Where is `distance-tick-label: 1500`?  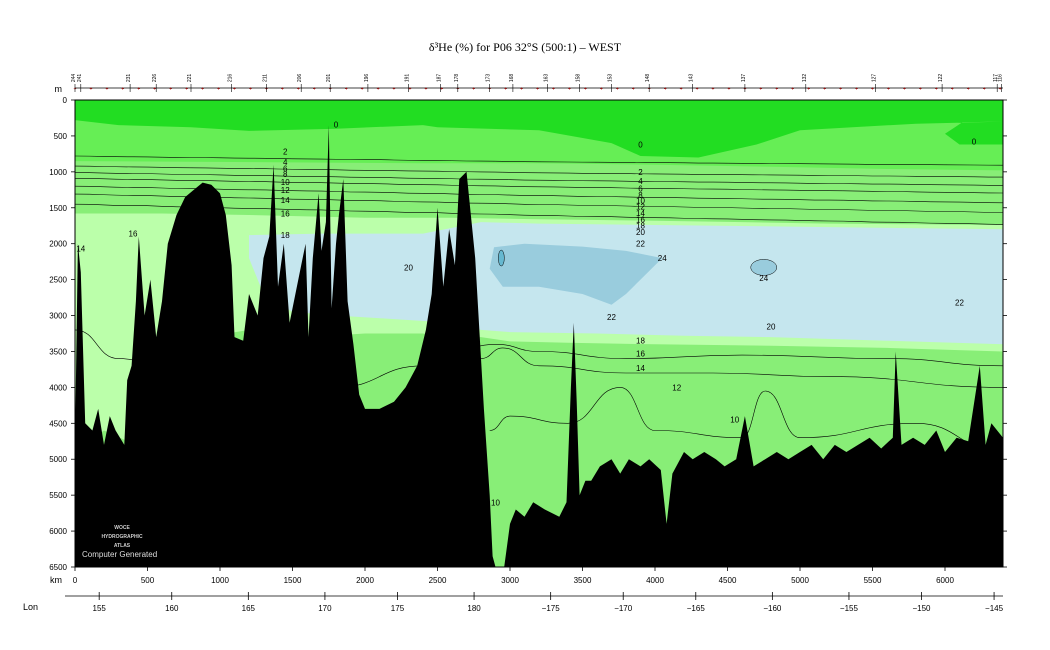 distance-tick-label: 1500 is located at coordinates (293, 580).